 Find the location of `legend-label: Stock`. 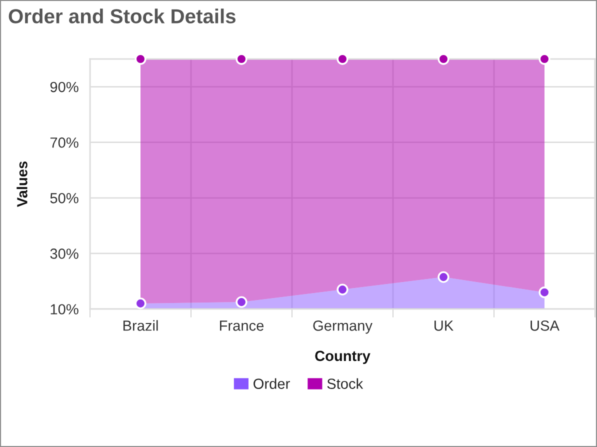

legend-label: Stock is located at coordinates (345, 383).